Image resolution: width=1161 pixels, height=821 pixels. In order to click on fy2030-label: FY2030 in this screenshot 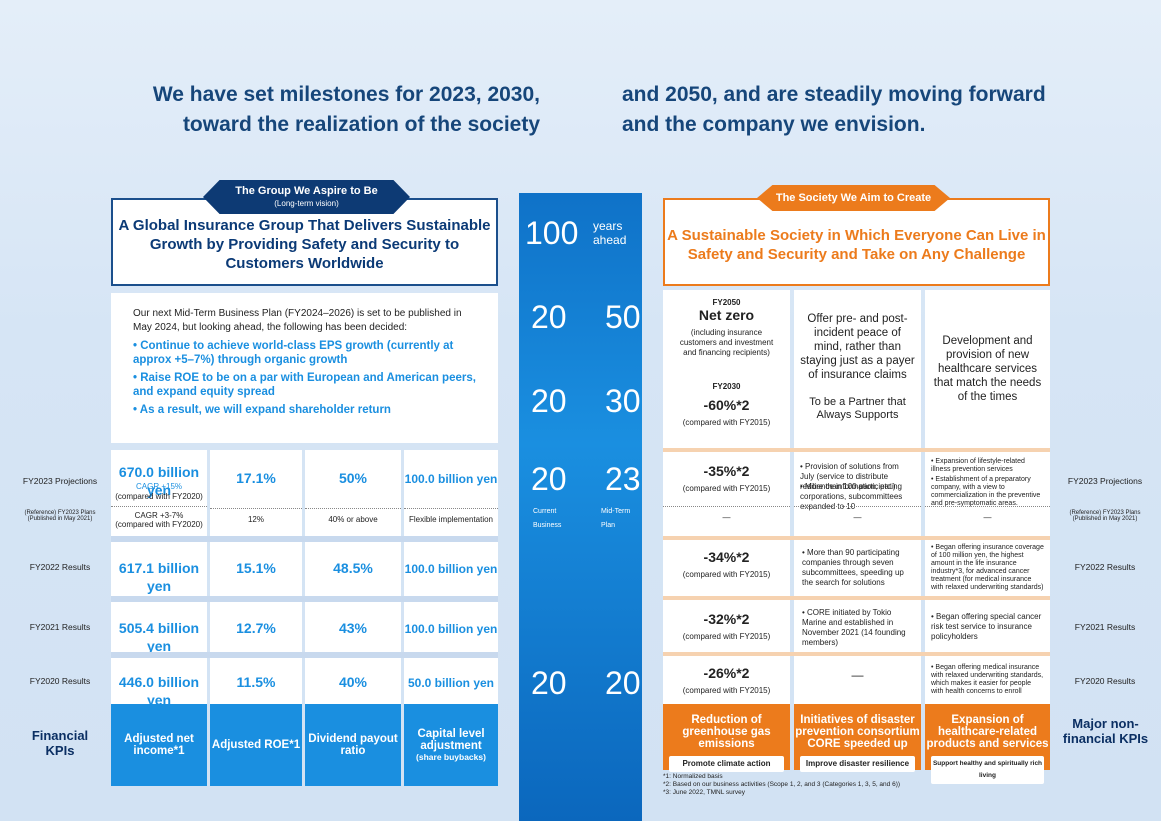, I will do `click(726, 386)`.